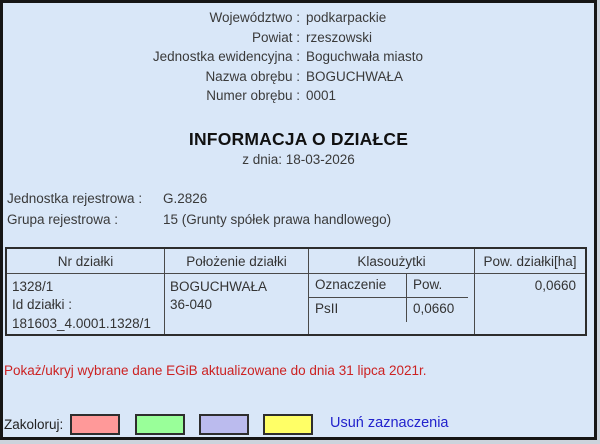 The height and width of the screenshot is (444, 600). Describe the element at coordinates (355, 76) in the screenshot. I see `header-value: BOGUCHWAŁA` at that location.